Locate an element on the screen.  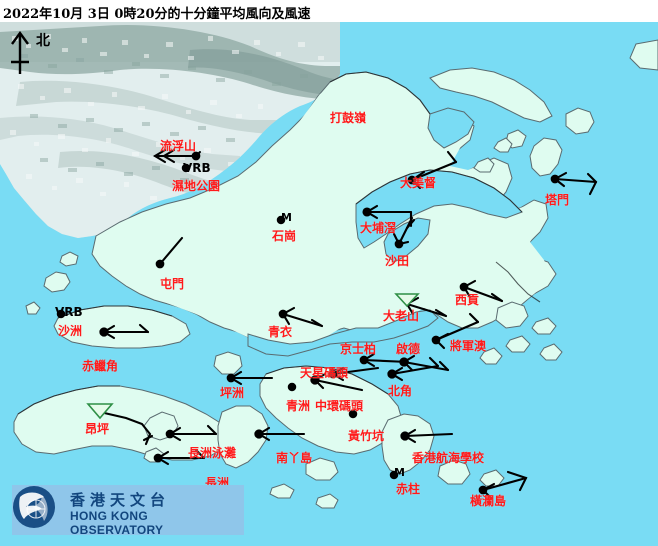
station-label-%E8%A5%BF%E8%B2%A2: 西貢 is located at coordinates (467, 300).